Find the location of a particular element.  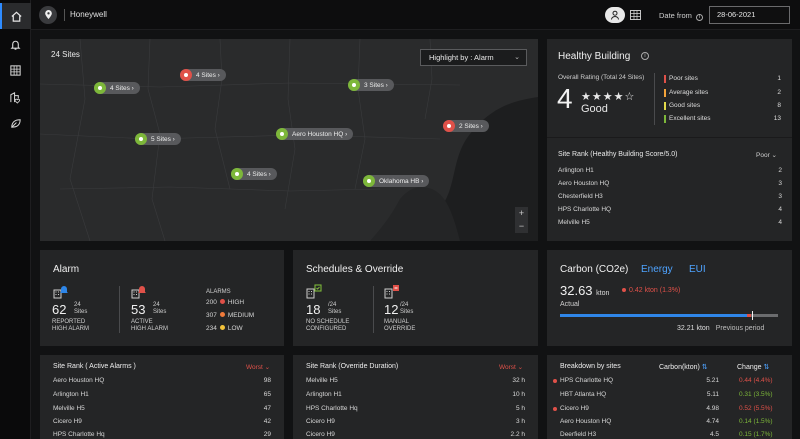

active-caption: ACTIVE HIGH ALARM is located at coordinates (150, 325).